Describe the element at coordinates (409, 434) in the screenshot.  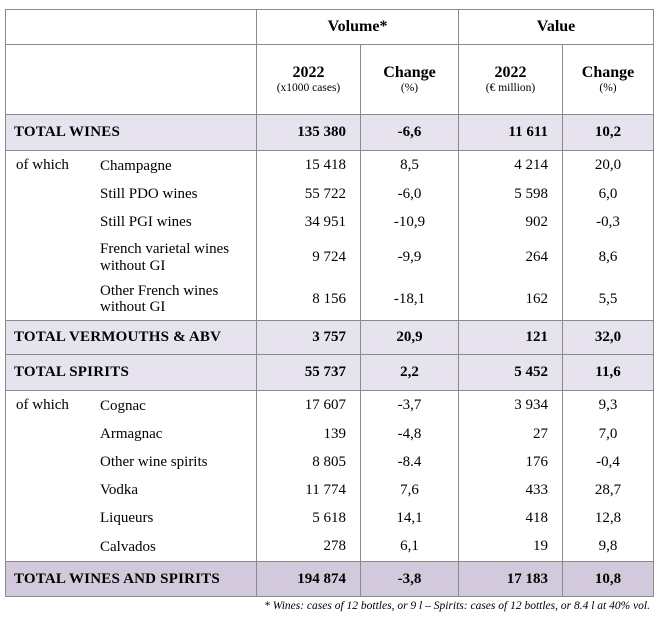
I see `volume-change-cell: -4,8` at that location.